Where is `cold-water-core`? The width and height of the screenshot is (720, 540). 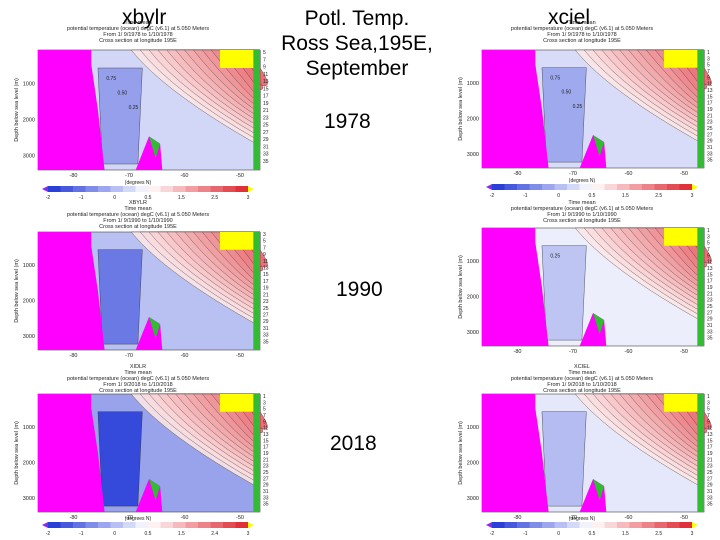
cold-water-core is located at coordinates (120, 116).